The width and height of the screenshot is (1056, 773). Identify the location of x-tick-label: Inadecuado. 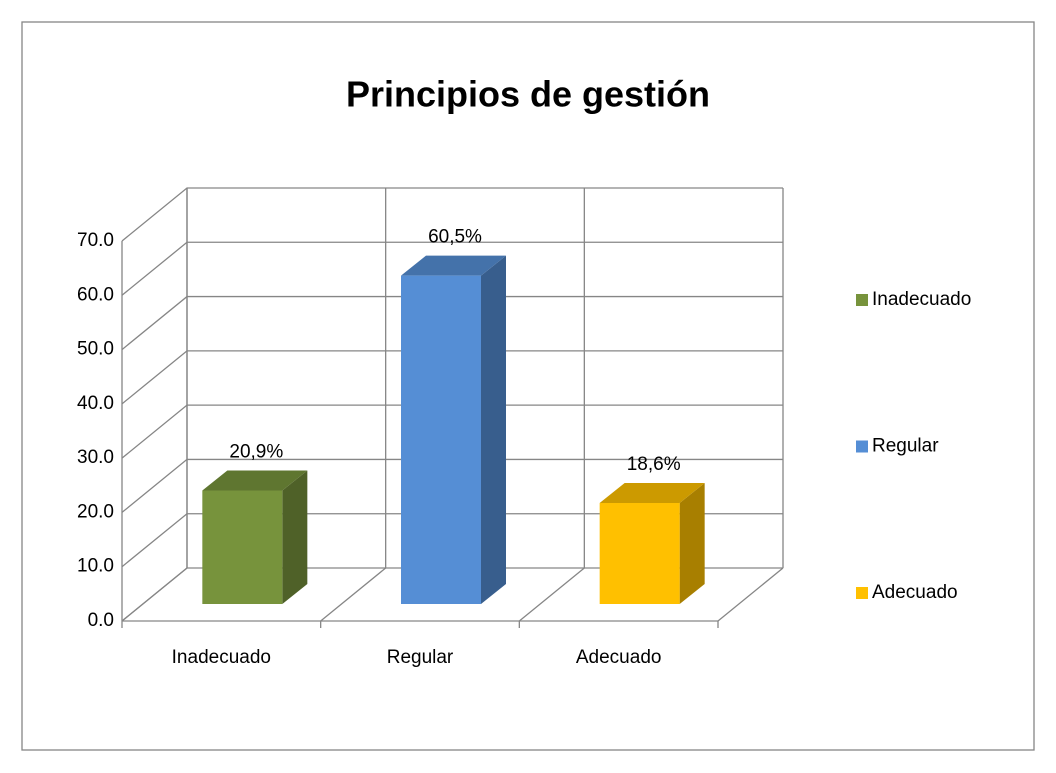
(221, 657).